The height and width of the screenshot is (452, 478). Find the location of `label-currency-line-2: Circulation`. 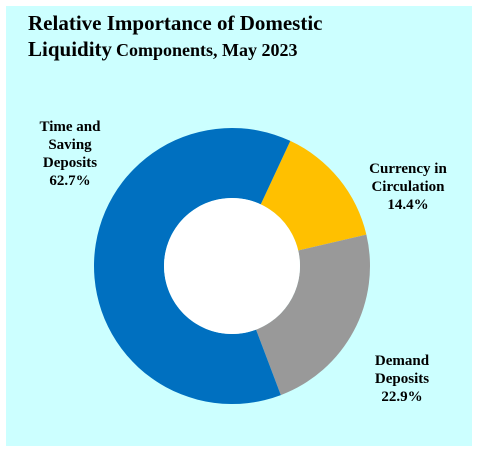

label-currency-line-2: Circulation is located at coordinates (408, 187).